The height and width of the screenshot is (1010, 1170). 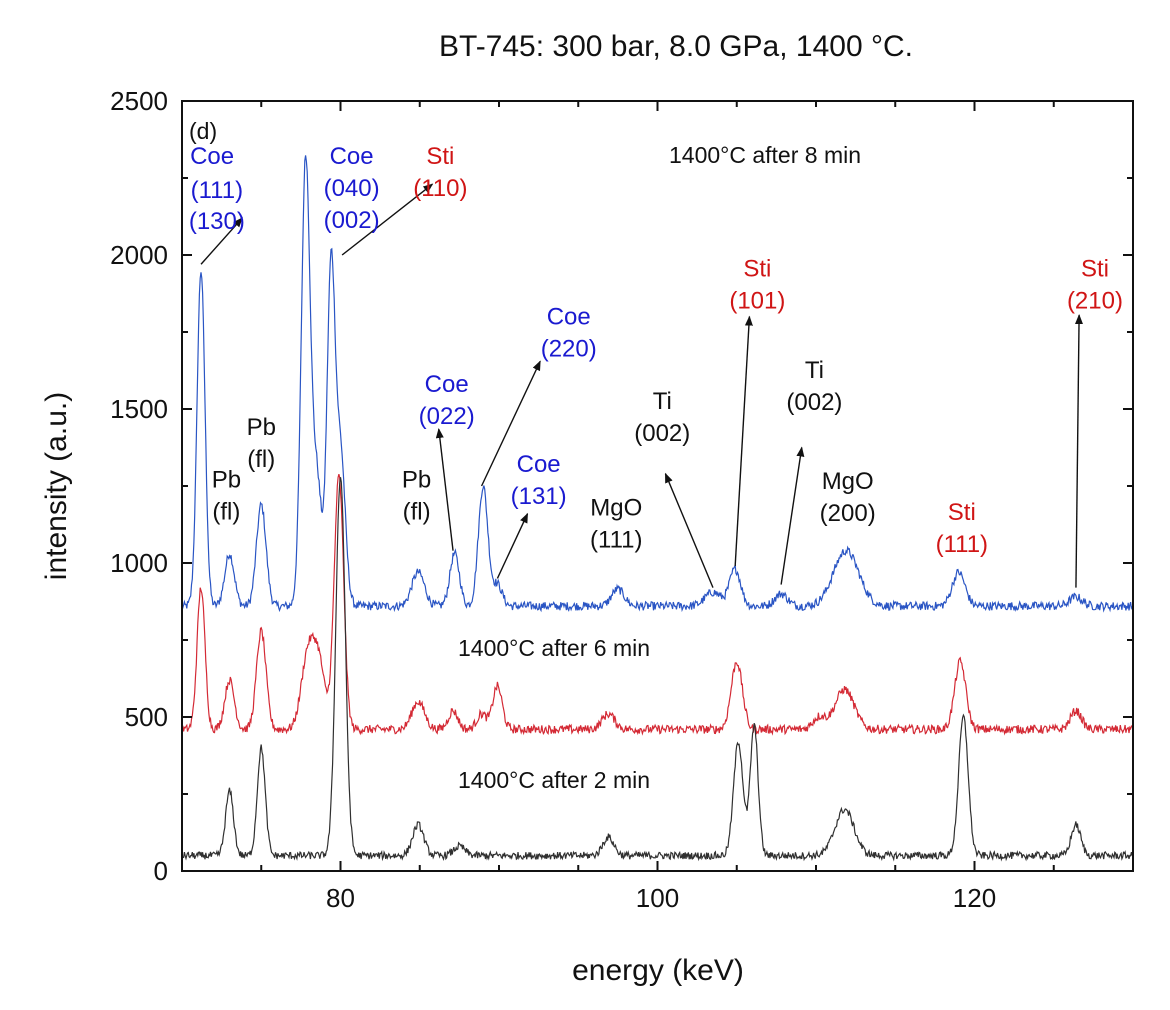 I want to click on legend-8min: 1400°C after 8 min, so click(x=765, y=155).